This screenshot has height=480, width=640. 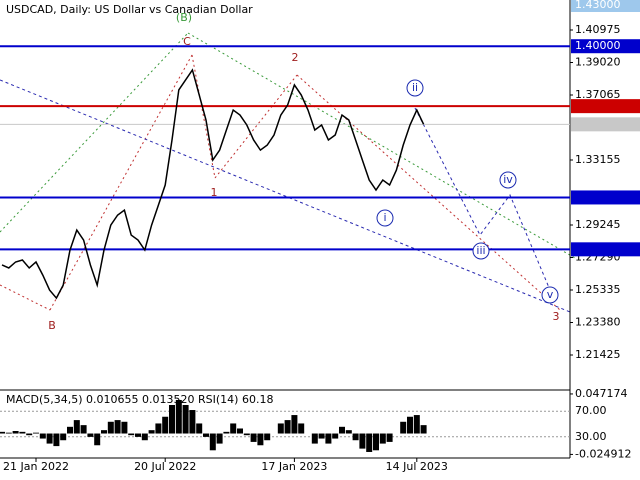 I want to click on wave-label: ii, so click(x=415, y=87).